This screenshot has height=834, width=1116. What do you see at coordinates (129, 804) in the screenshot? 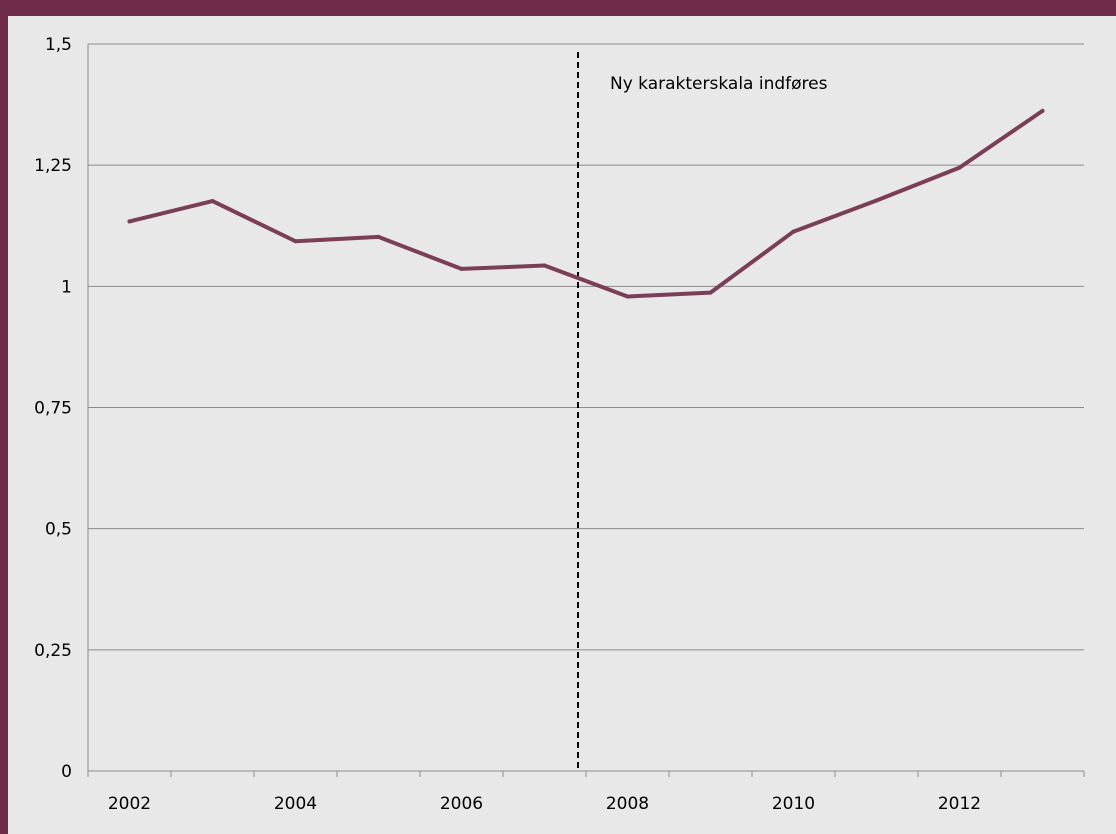
I see `x-tick-label: 2002` at bounding box center [129, 804].